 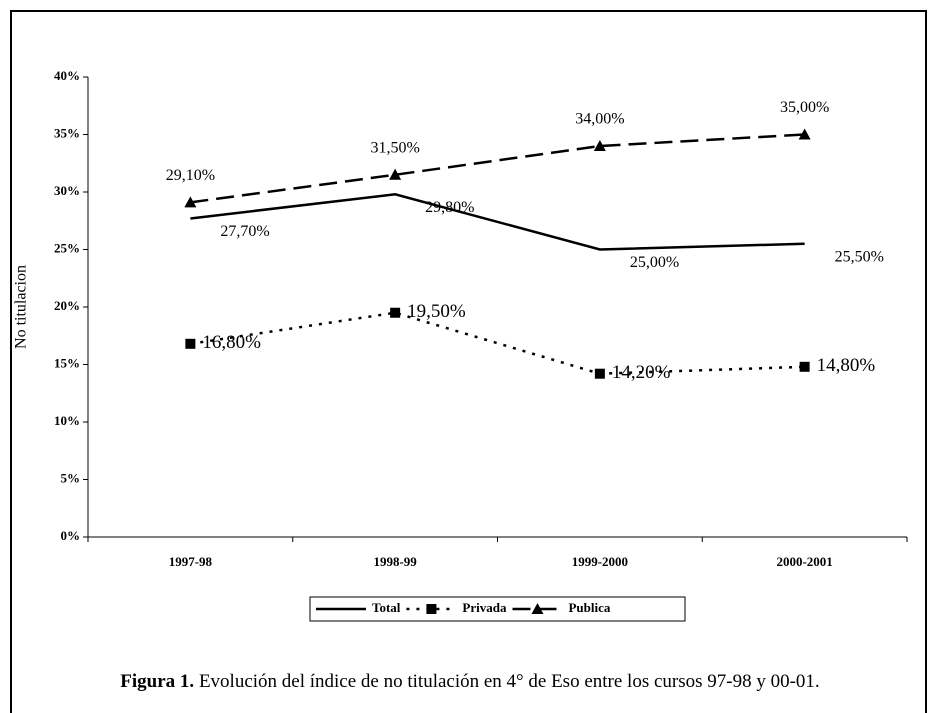 I want to click on y-axis-label: No titulacion, so click(x=21, y=307).